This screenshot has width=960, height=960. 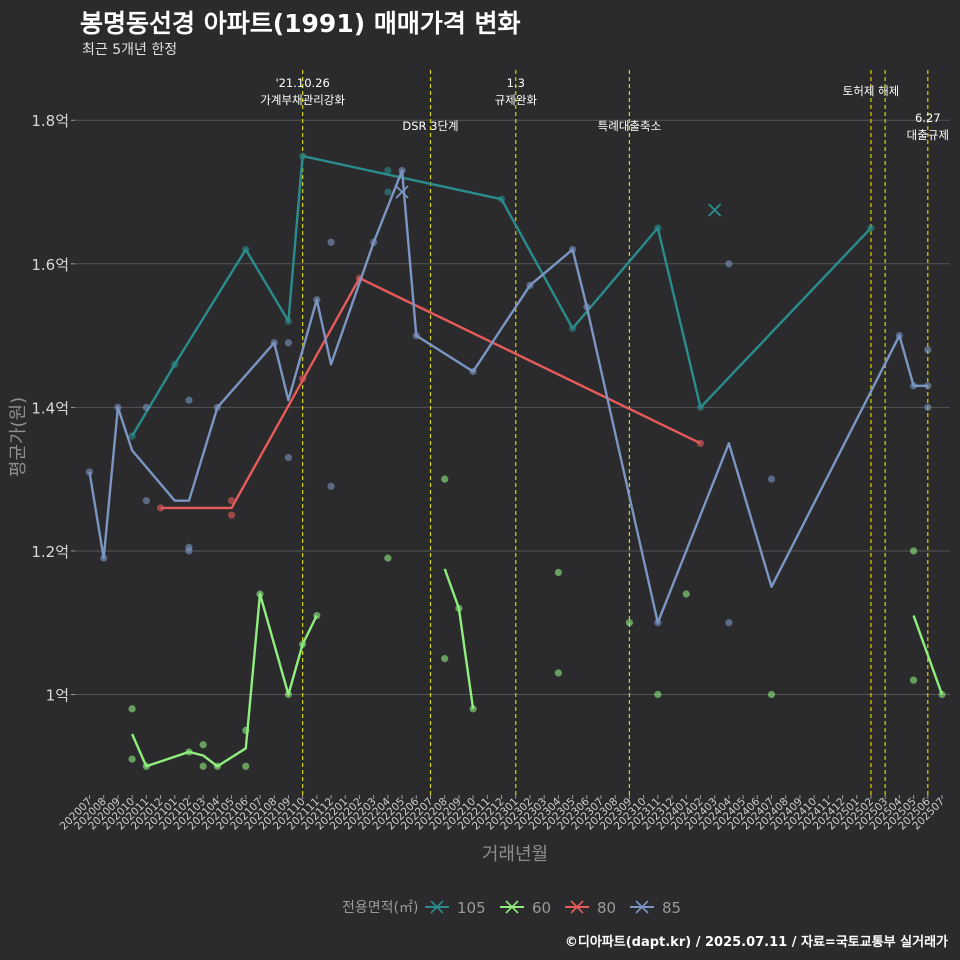 I want to click on event-label: 특례대출축소, so click(x=629, y=126).